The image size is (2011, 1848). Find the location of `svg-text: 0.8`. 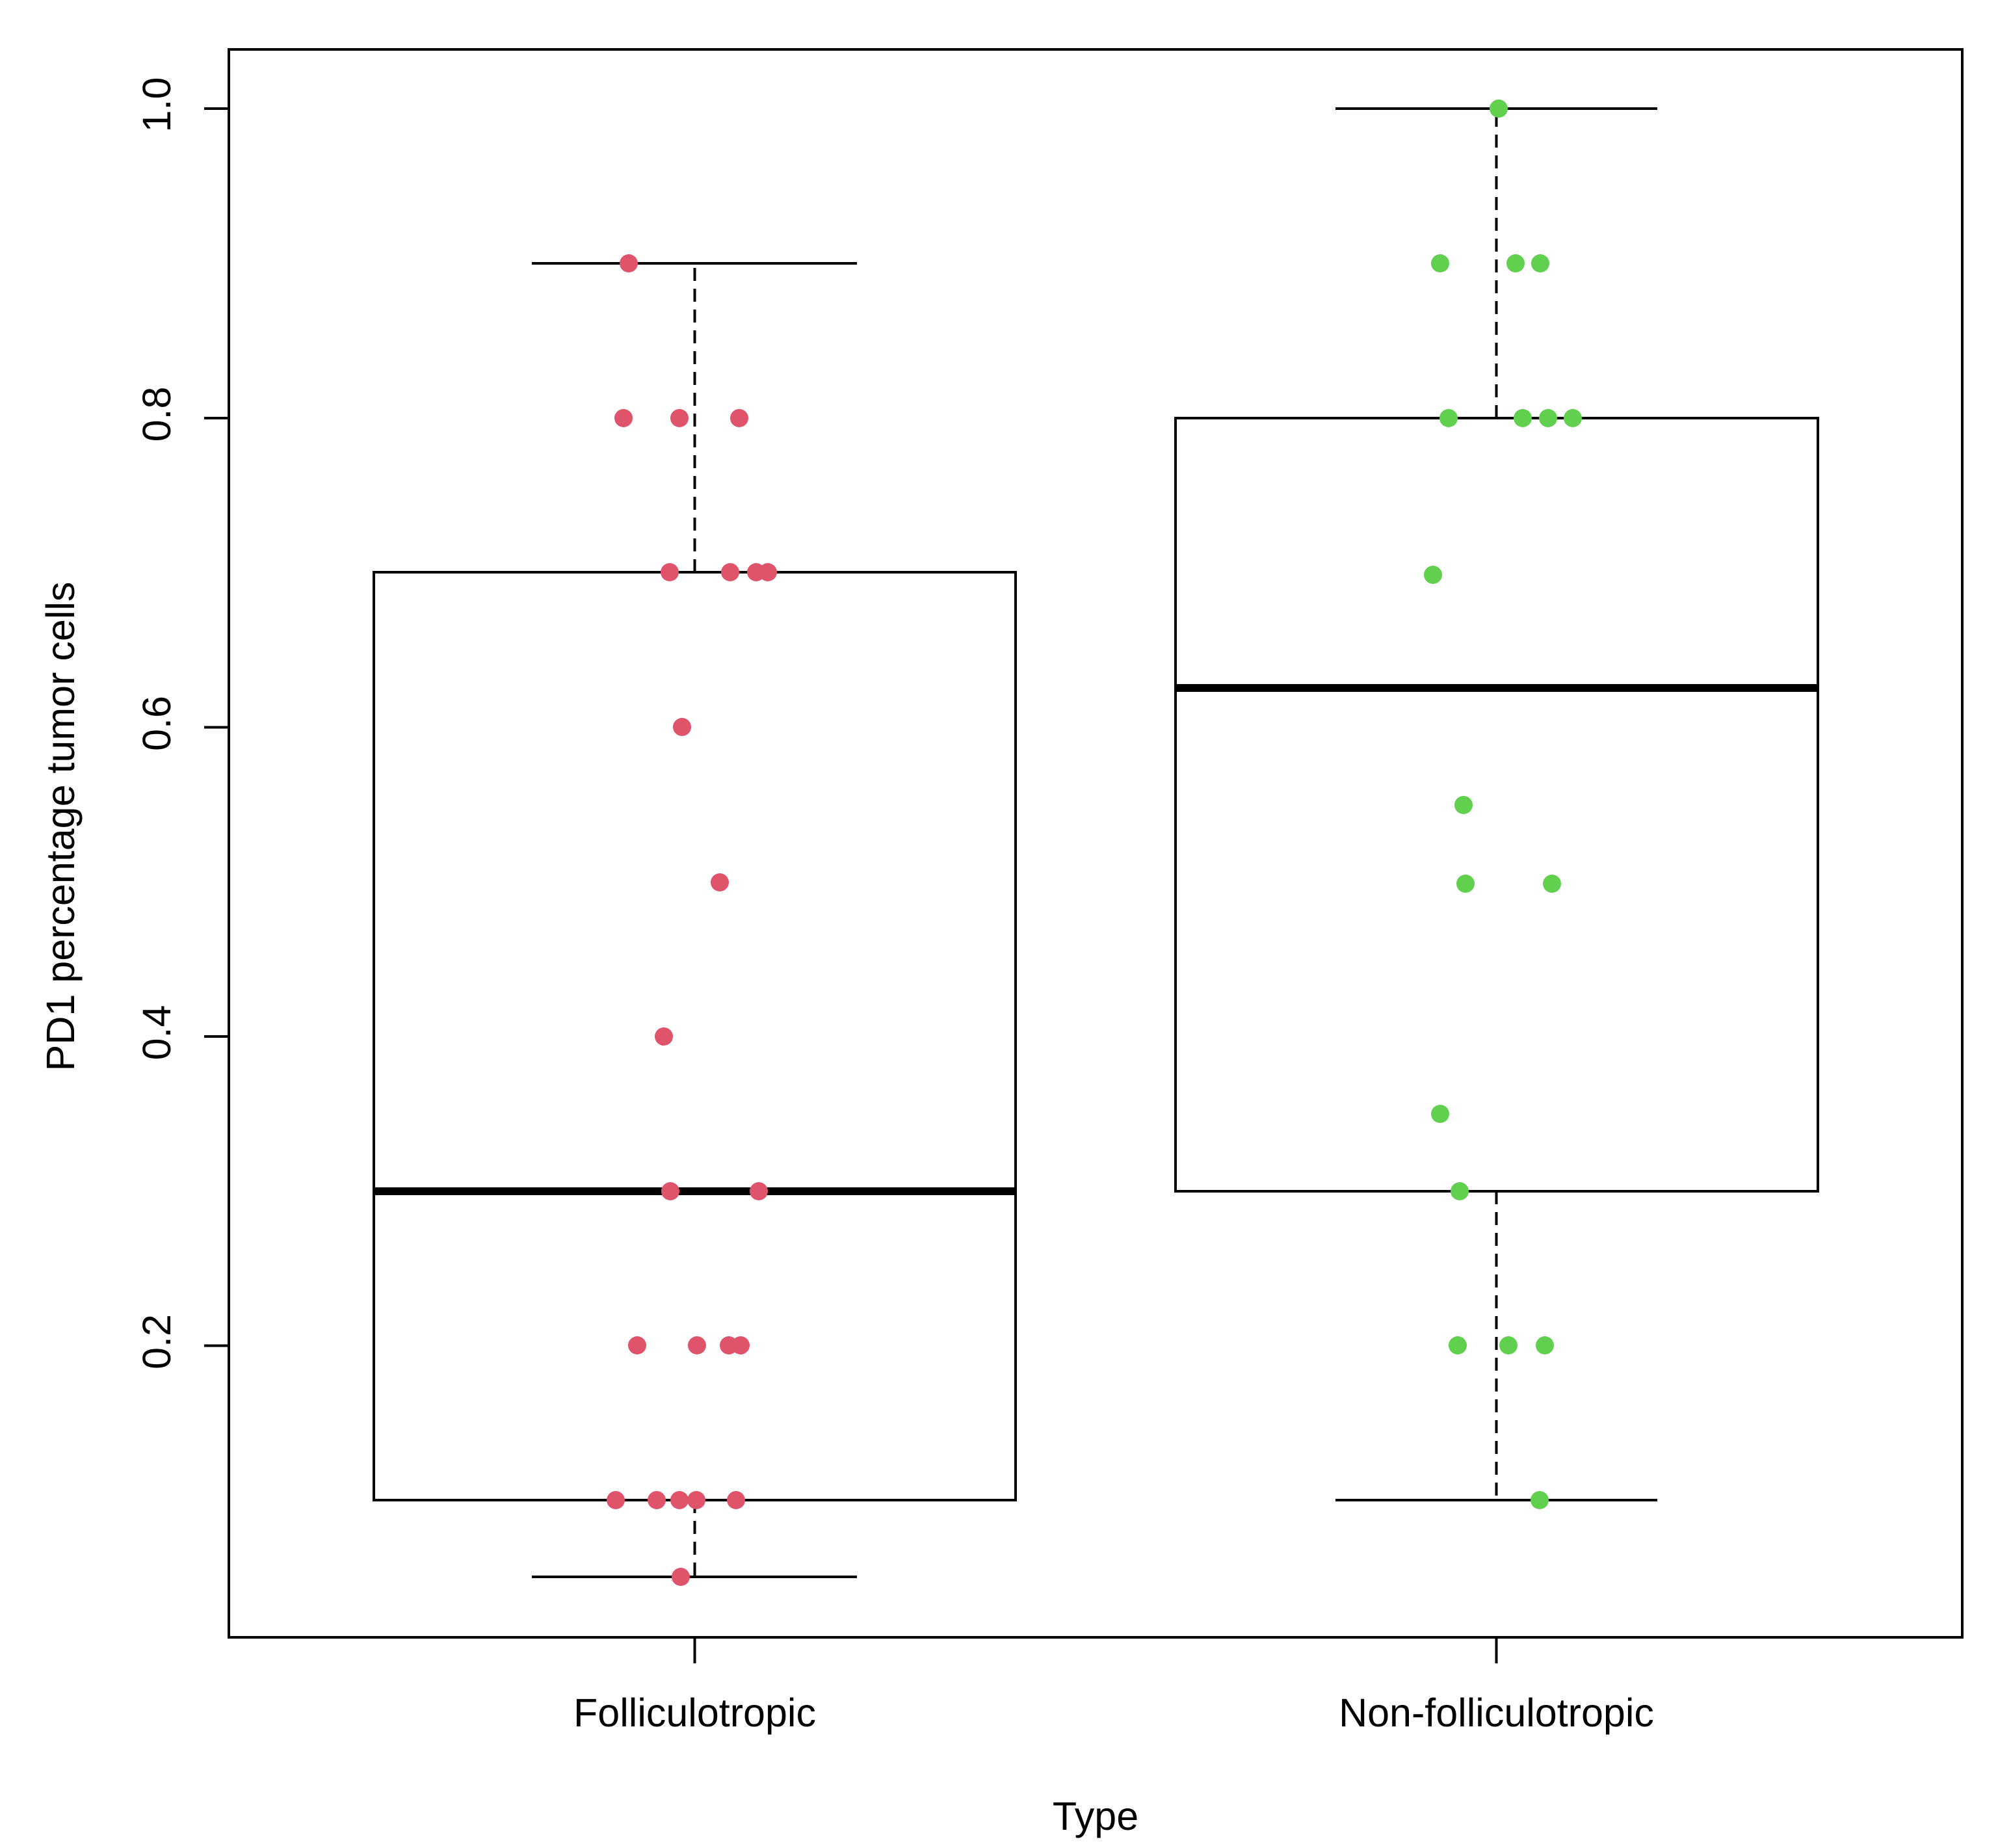

svg-text: 0.8 is located at coordinates (157, 414).